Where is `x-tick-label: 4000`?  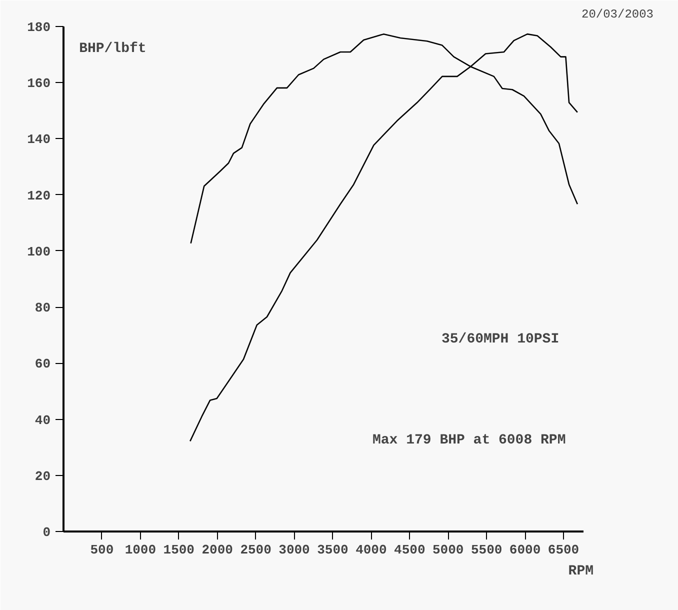 x-tick-label: 4000 is located at coordinates (371, 550).